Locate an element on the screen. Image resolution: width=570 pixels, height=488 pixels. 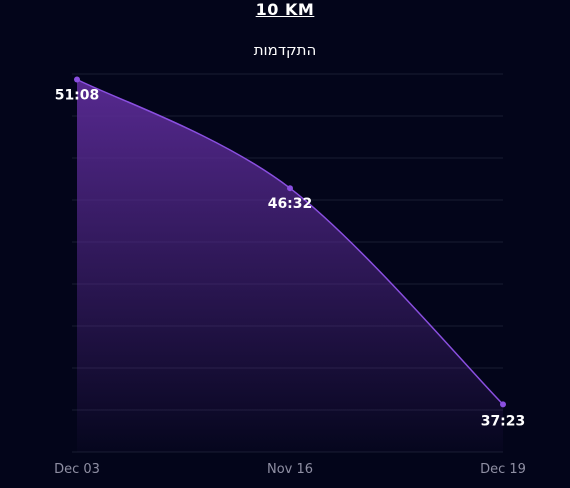
data-label-2: 37:23 is located at coordinates (503, 421).